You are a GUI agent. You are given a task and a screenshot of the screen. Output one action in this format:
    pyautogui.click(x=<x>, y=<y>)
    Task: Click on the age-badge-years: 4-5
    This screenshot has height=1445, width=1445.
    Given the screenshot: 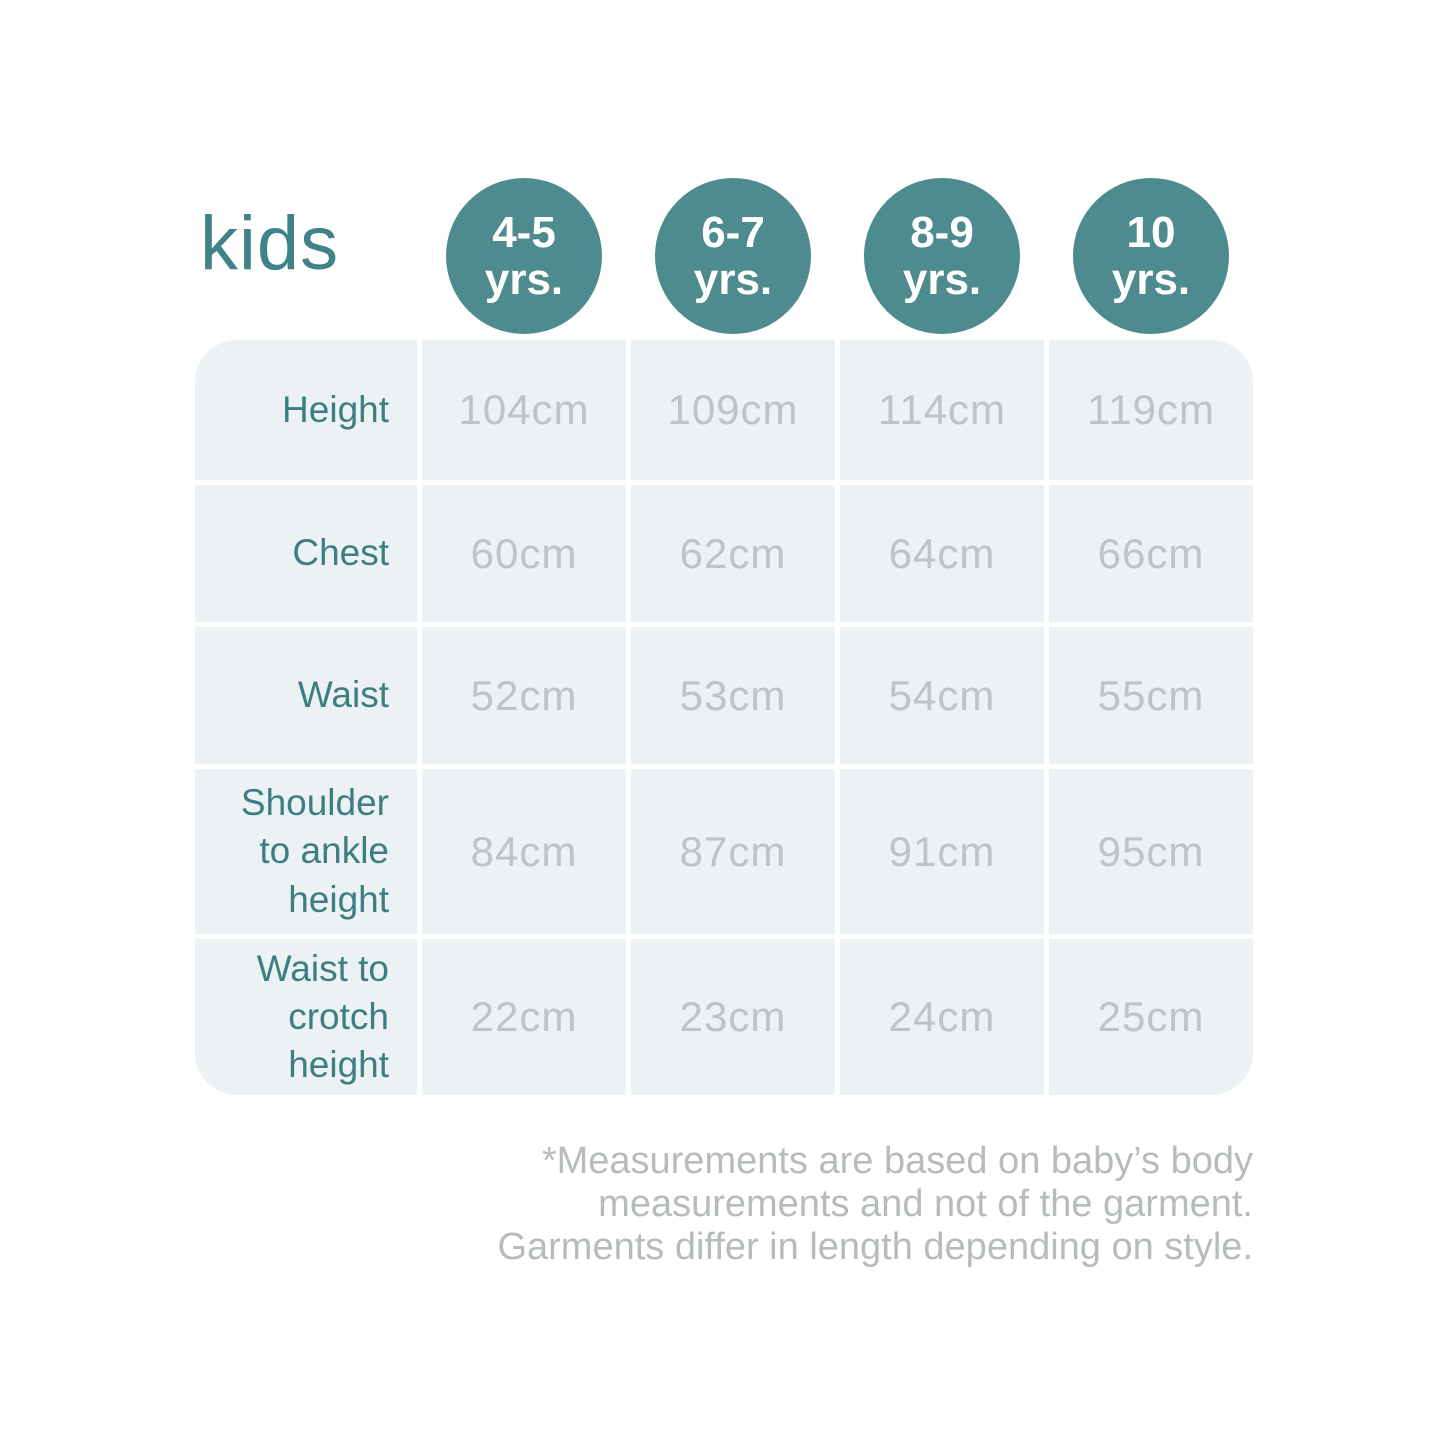 What is the action you would take?
    pyautogui.click(x=524, y=232)
    